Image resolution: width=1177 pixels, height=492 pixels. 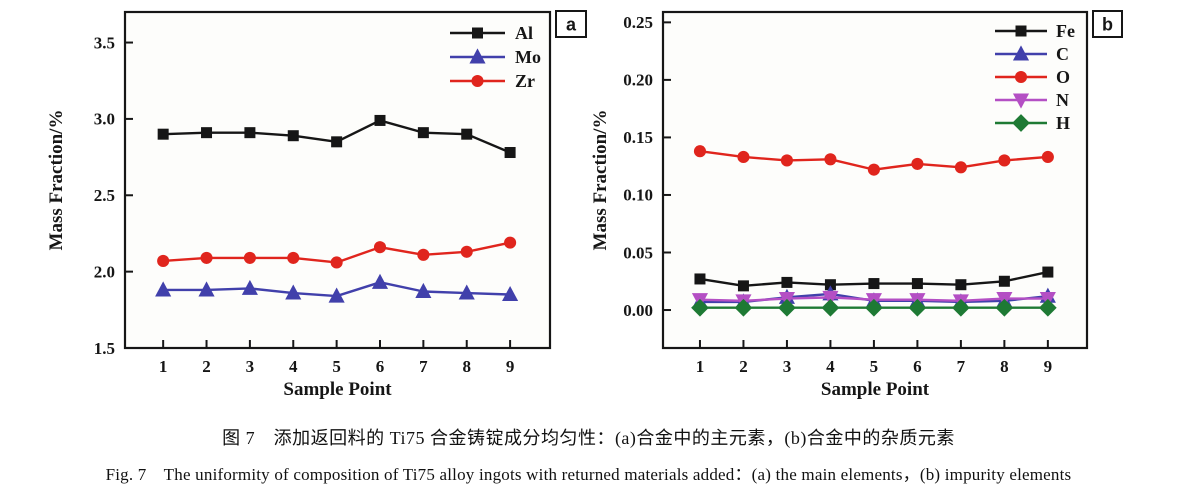 What do you see at coordinates (1063, 123) in the screenshot?
I see `legend-label-H: H` at bounding box center [1063, 123].